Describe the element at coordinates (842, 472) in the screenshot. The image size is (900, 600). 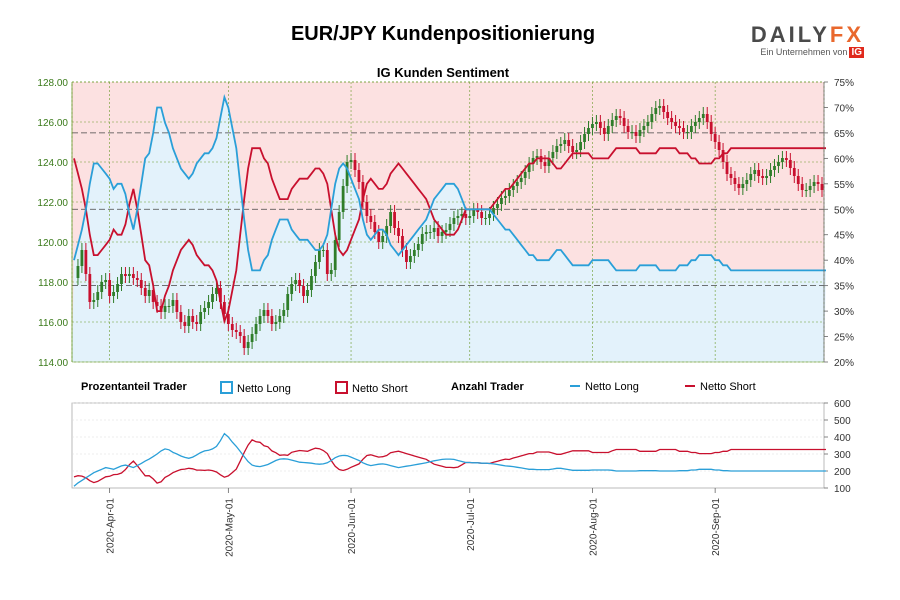
I see `count-tick-label: 200` at that location.